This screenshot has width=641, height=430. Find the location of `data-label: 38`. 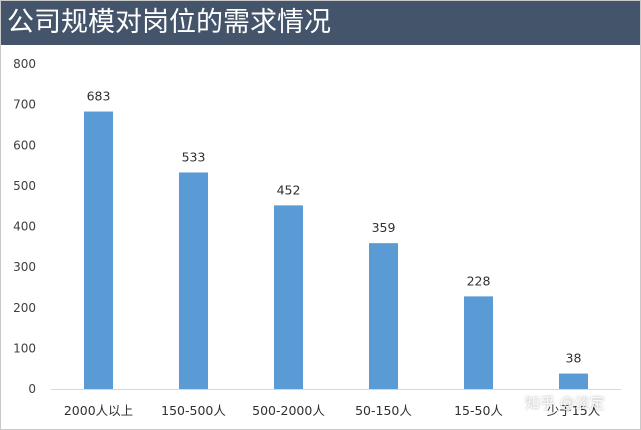

data-label: 38 is located at coordinates (574, 358).